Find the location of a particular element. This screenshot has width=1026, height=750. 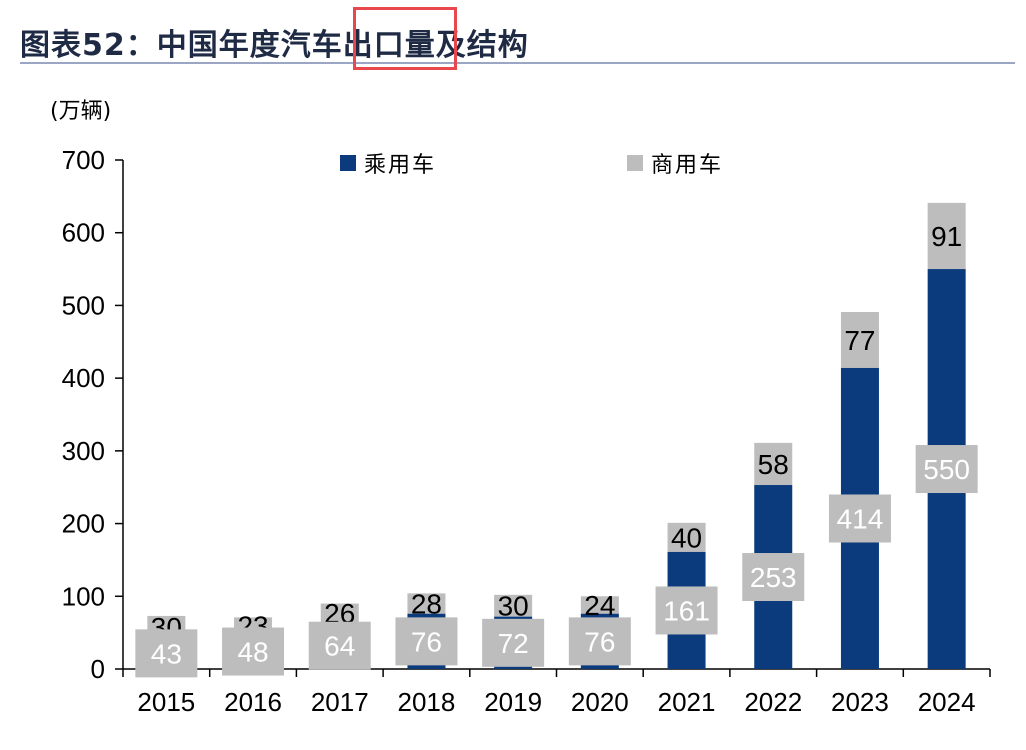

x-tick-label: 2019 is located at coordinates (513, 702).